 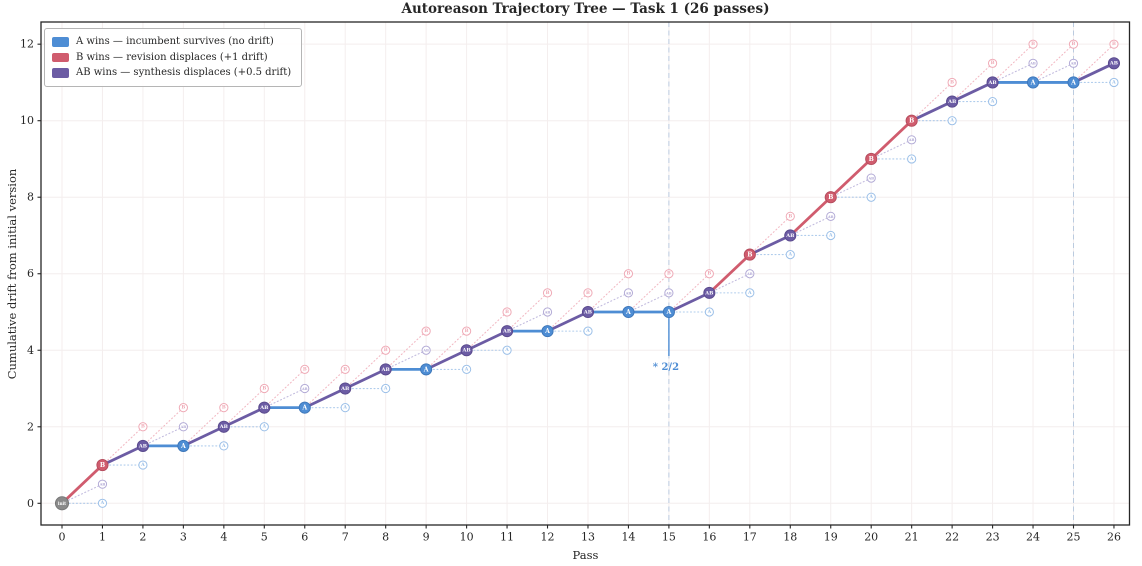 What do you see at coordinates (1074, 537) in the screenshot?
I see `x-tick-label: 25` at bounding box center [1074, 537].